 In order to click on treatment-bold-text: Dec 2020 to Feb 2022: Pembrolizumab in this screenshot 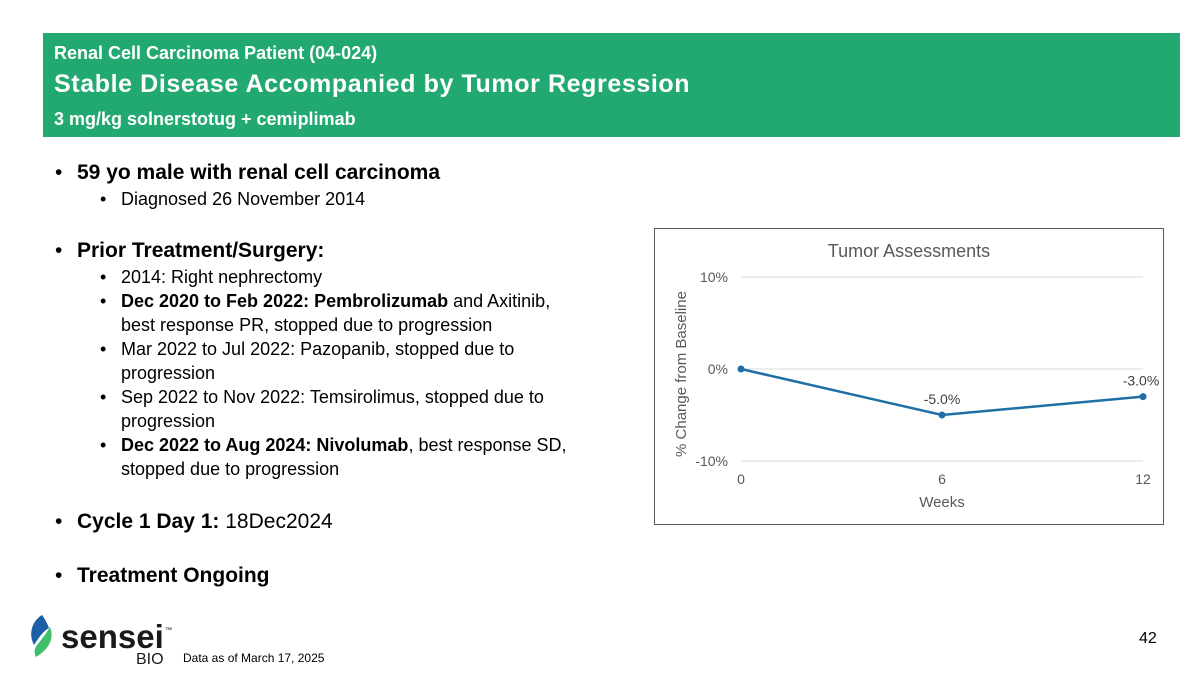, I will do `click(285, 301)`.